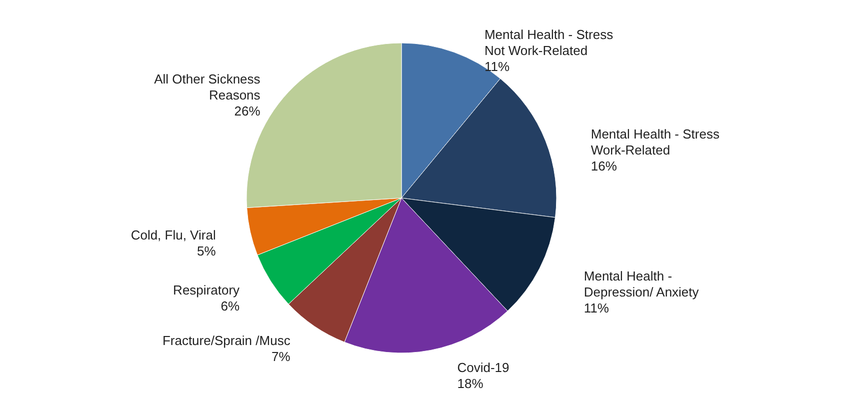  I want to click on slice-label: Mental Health - Depression/ Anxiety, so click(642, 284).